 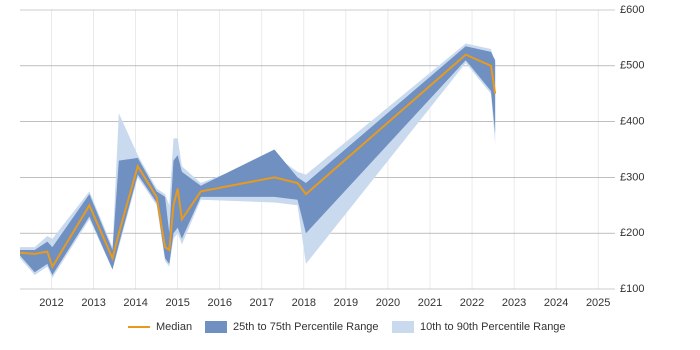 I want to click on x-tick-label: 2018, so click(x=304, y=303).